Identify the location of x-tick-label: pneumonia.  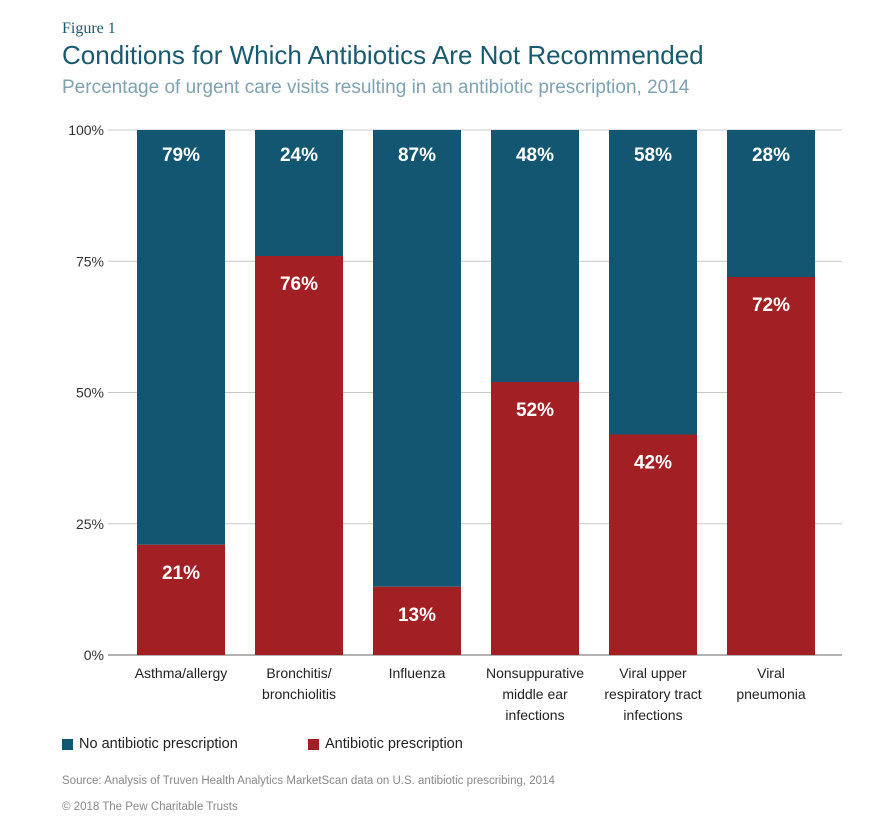
(770, 694).